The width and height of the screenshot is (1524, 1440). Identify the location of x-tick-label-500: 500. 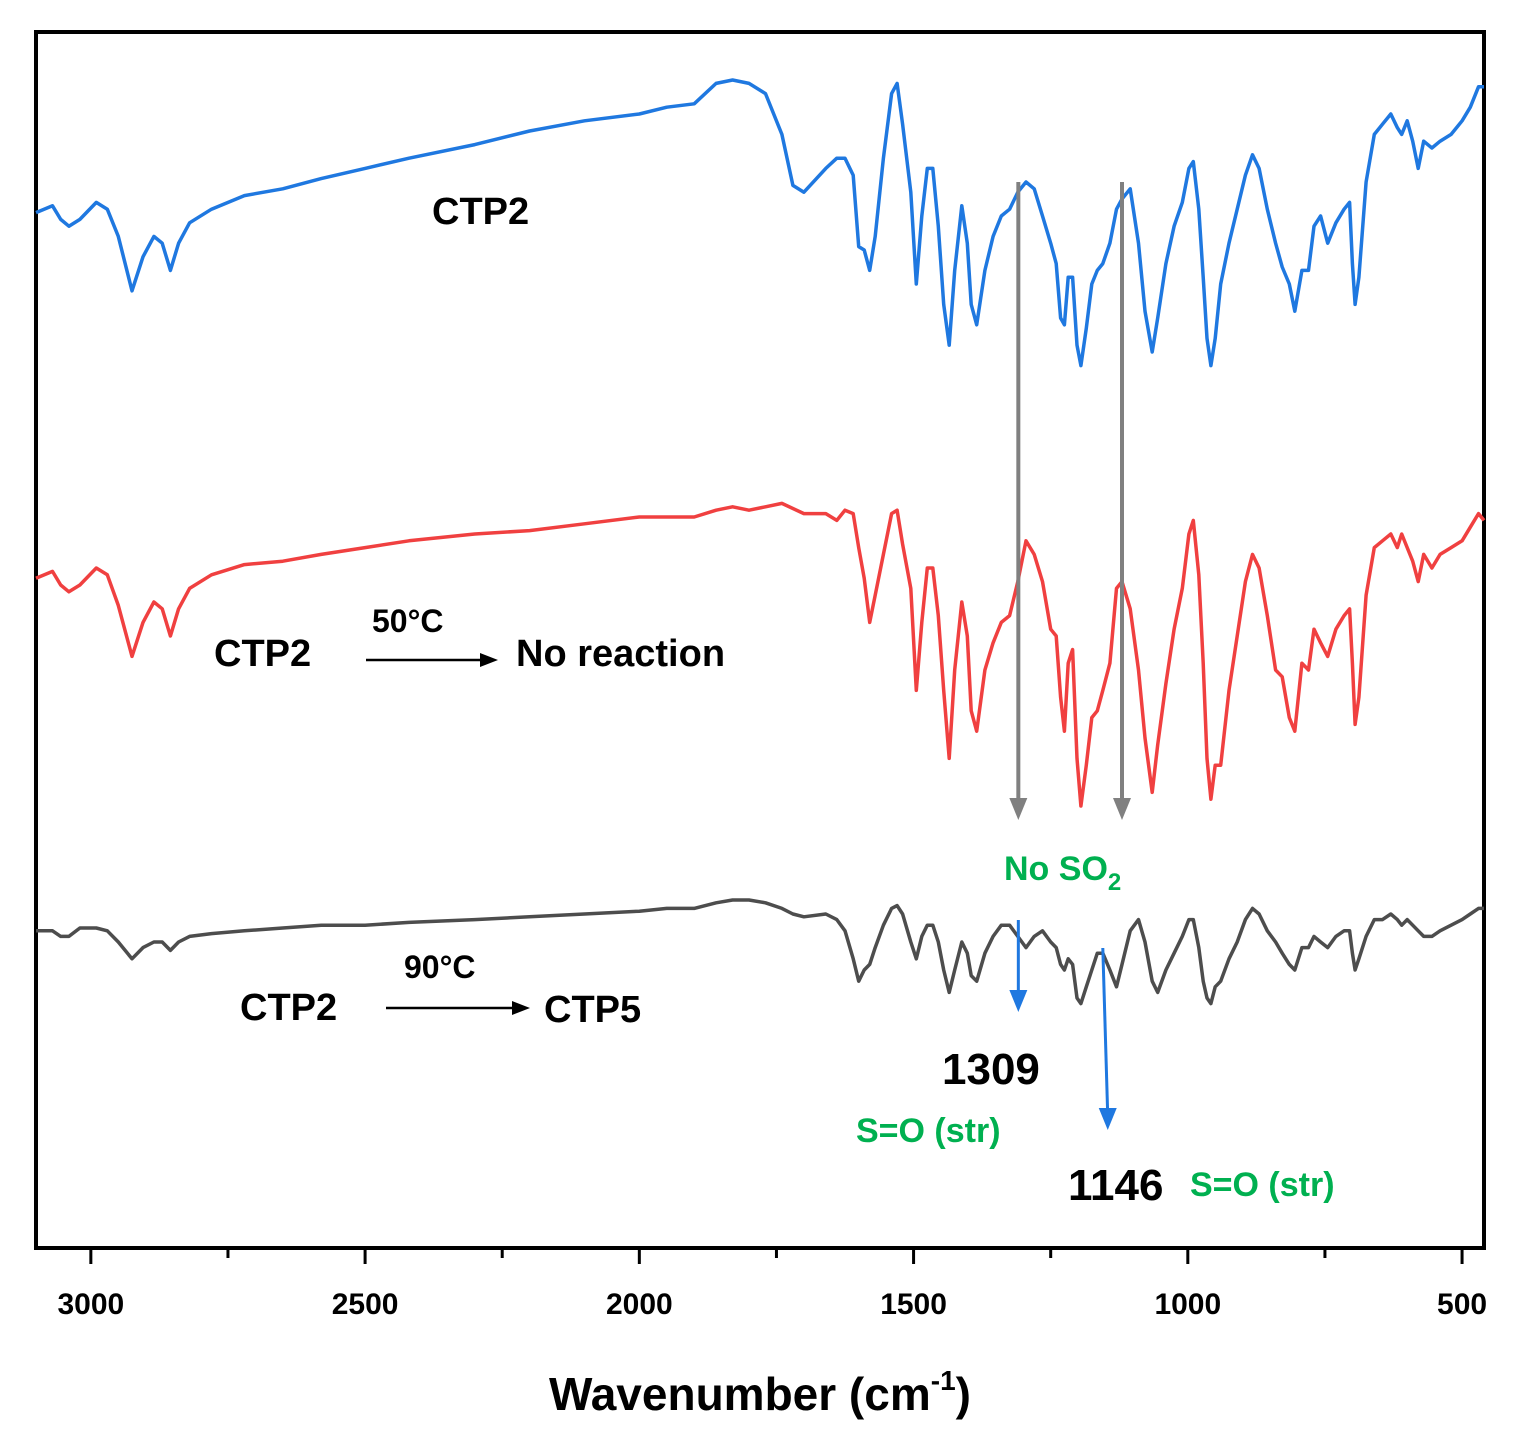
(1462, 1304).